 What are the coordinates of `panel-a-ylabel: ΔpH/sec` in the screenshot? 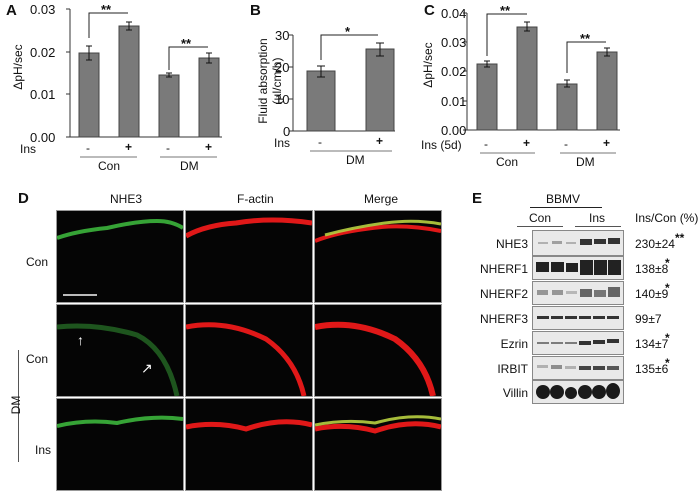 It's located at (18, 67).